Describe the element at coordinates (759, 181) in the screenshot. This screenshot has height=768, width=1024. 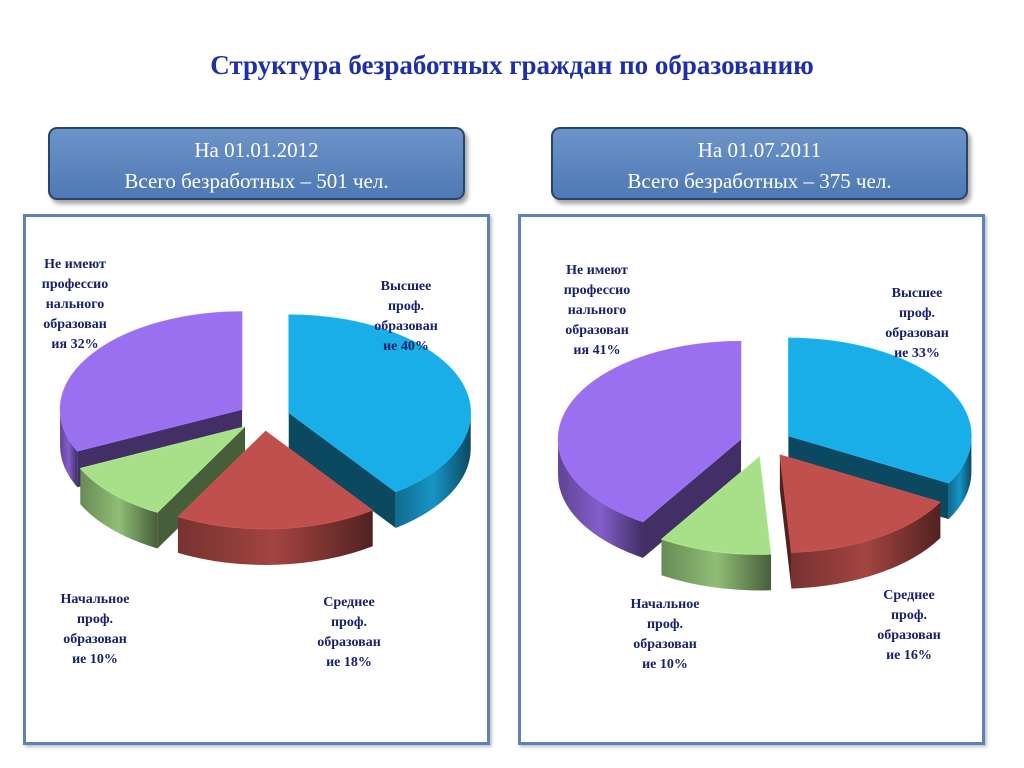
I see `header-total: Всего безработных – 375 чел.` at that location.